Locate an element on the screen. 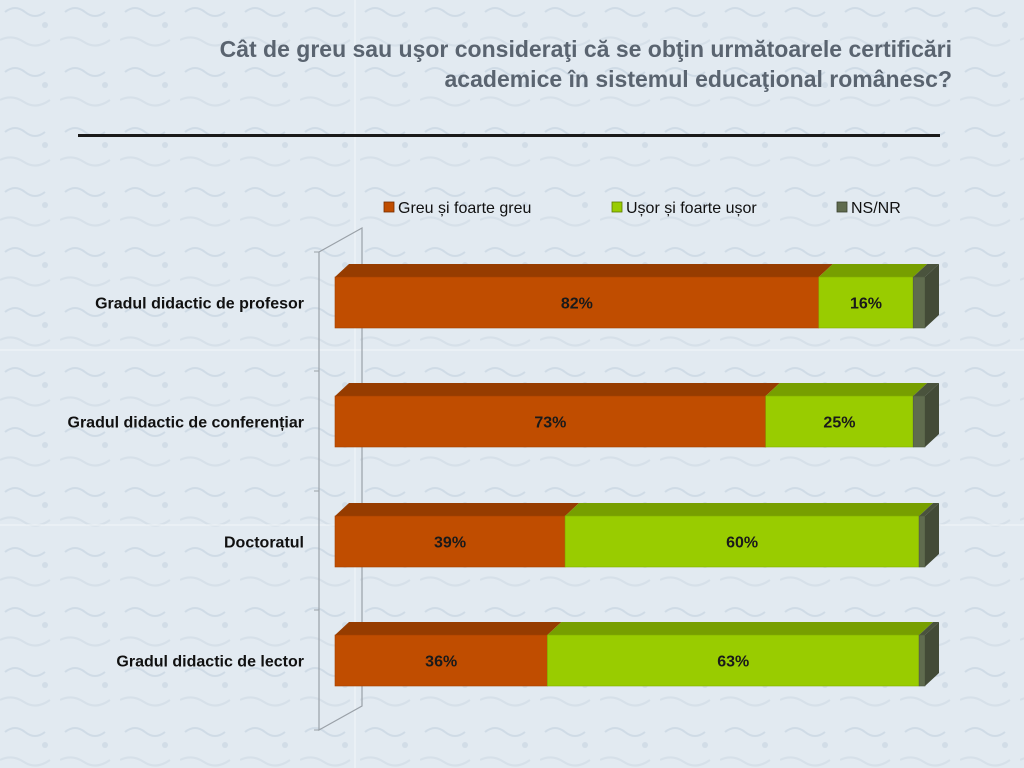 This screenshot has width=1024, height=768. category-label-0: Gradul didactic de profesor is located at coordinates (199, 304).